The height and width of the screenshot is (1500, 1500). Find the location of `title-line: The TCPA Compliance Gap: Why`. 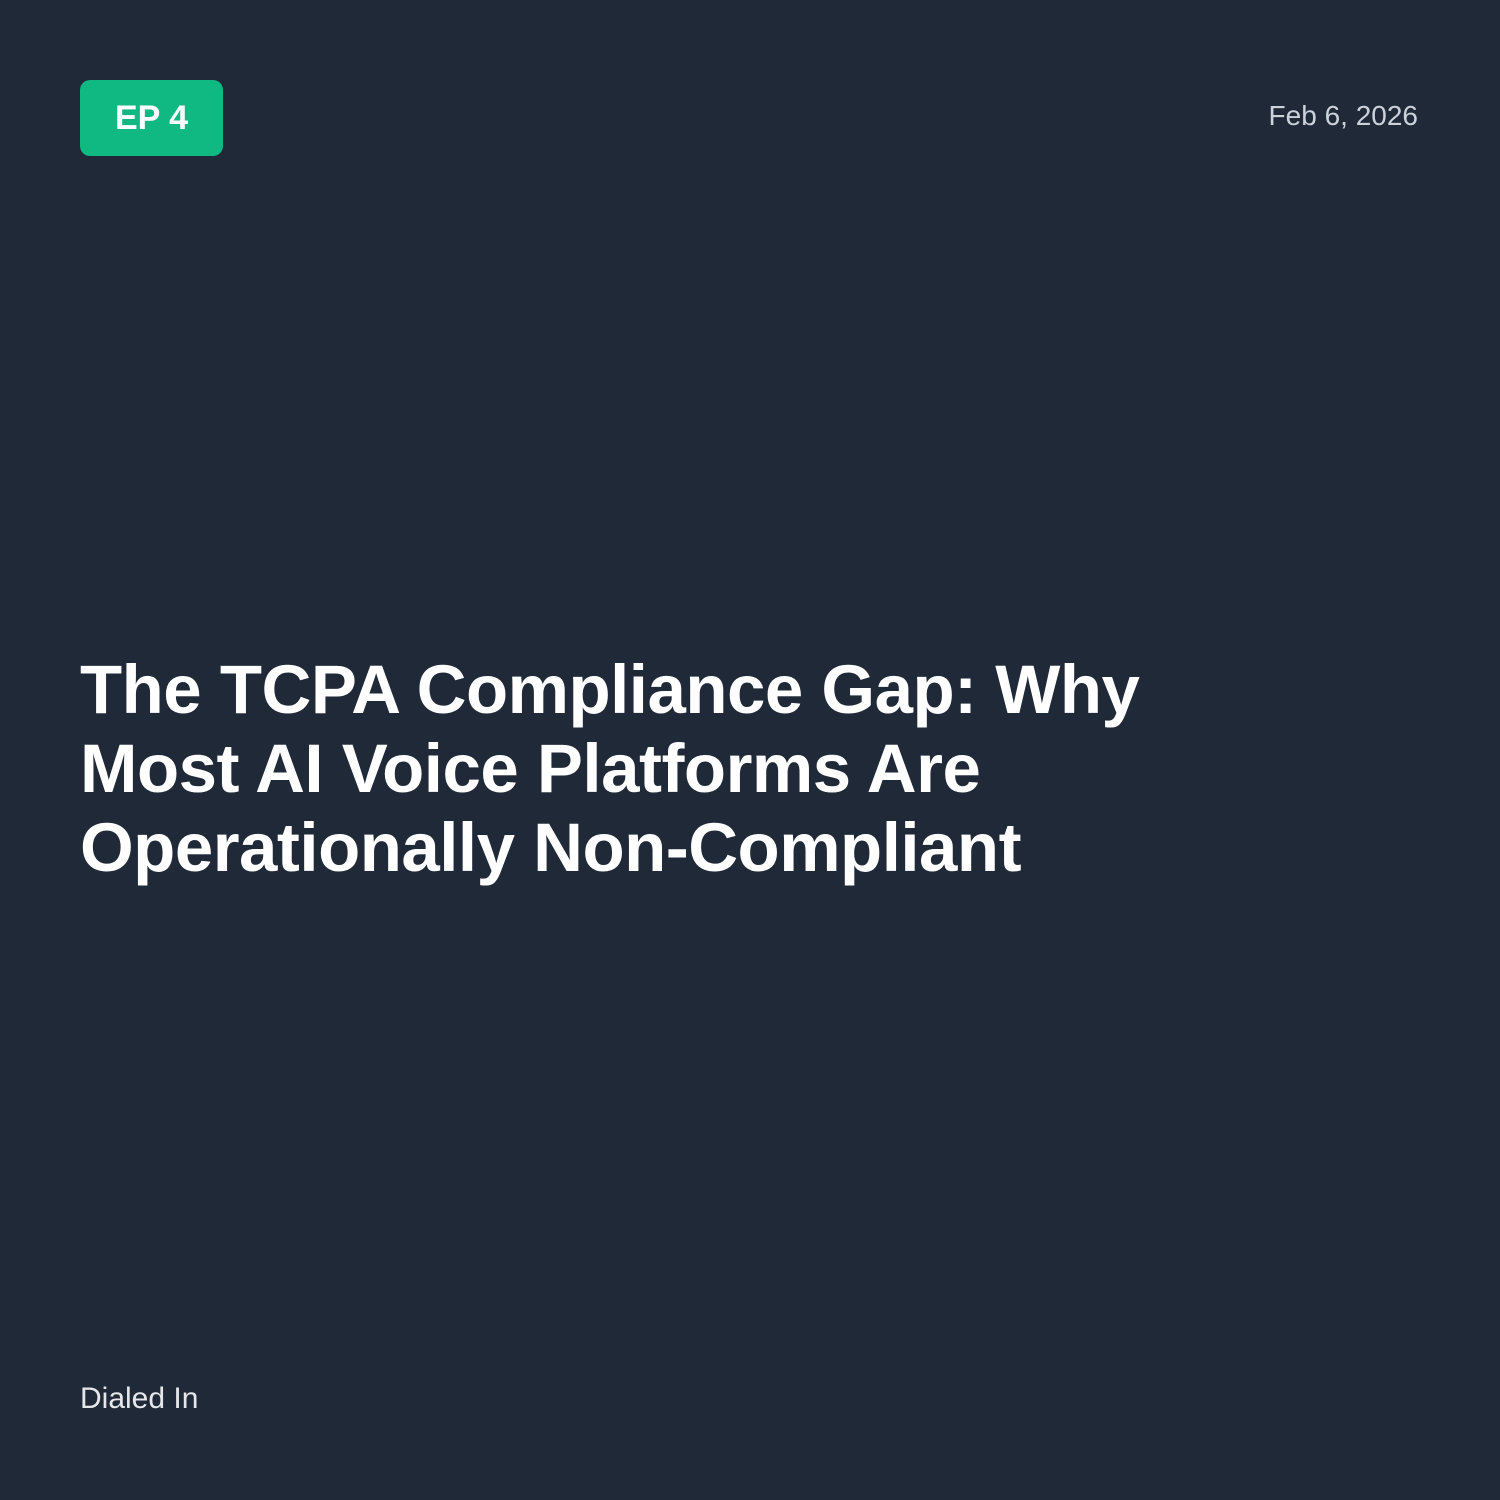

title-line: The TCPA Compliance Gap: Why is located at coordinates (610, 689).